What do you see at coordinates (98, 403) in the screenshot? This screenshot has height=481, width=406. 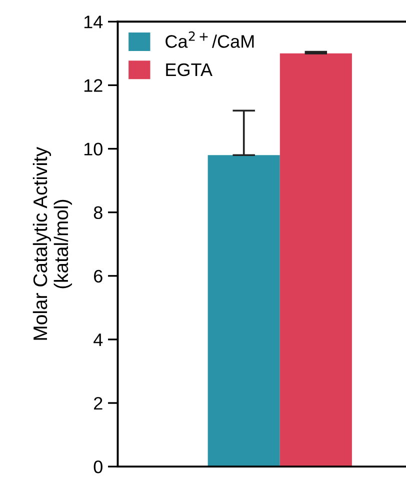 I see `y-tick-label: 2` at bounding box center [98, 403].